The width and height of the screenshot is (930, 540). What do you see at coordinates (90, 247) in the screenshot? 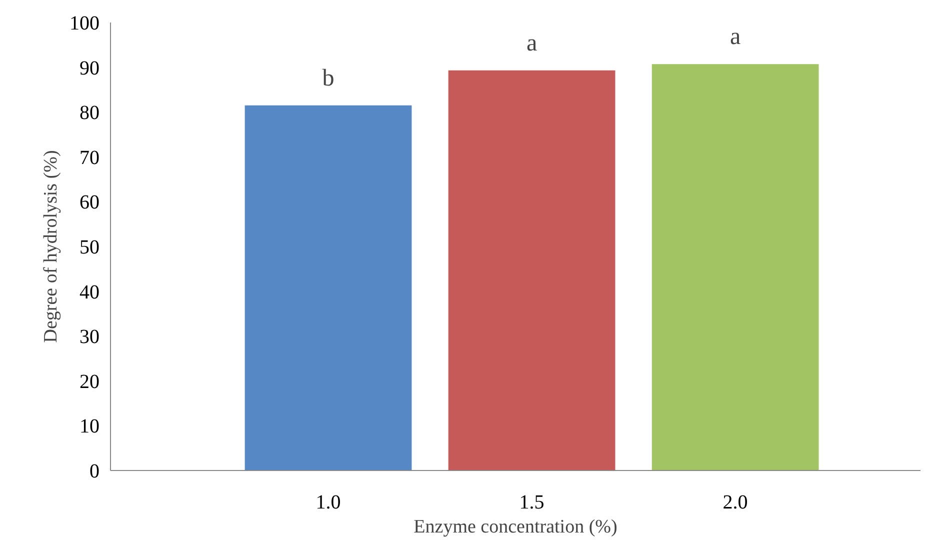
I see `y-tick-label: 50` at bounding box center [90, 247].